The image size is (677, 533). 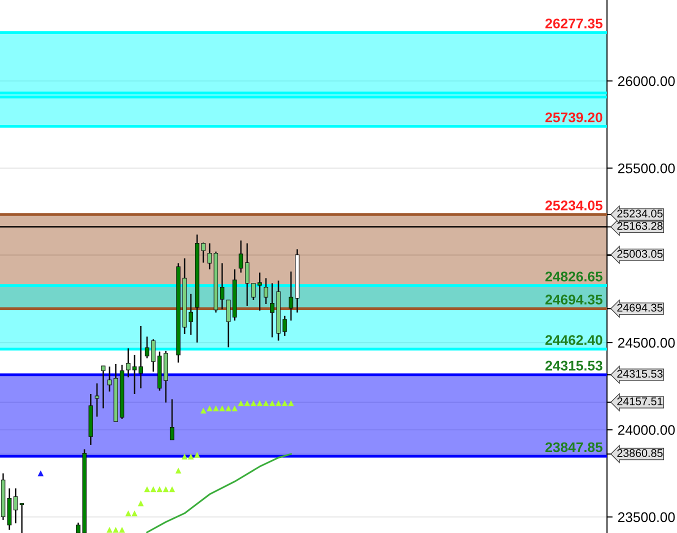 What do you see at coordinates (573, 365) in the screenshot?
I see `ref-line-label: 24315.53` at bounding box center [573, 365].